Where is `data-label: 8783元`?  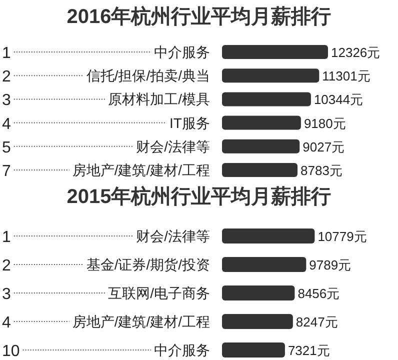
data-label: 8783元 is located at coordinates (321, 170).